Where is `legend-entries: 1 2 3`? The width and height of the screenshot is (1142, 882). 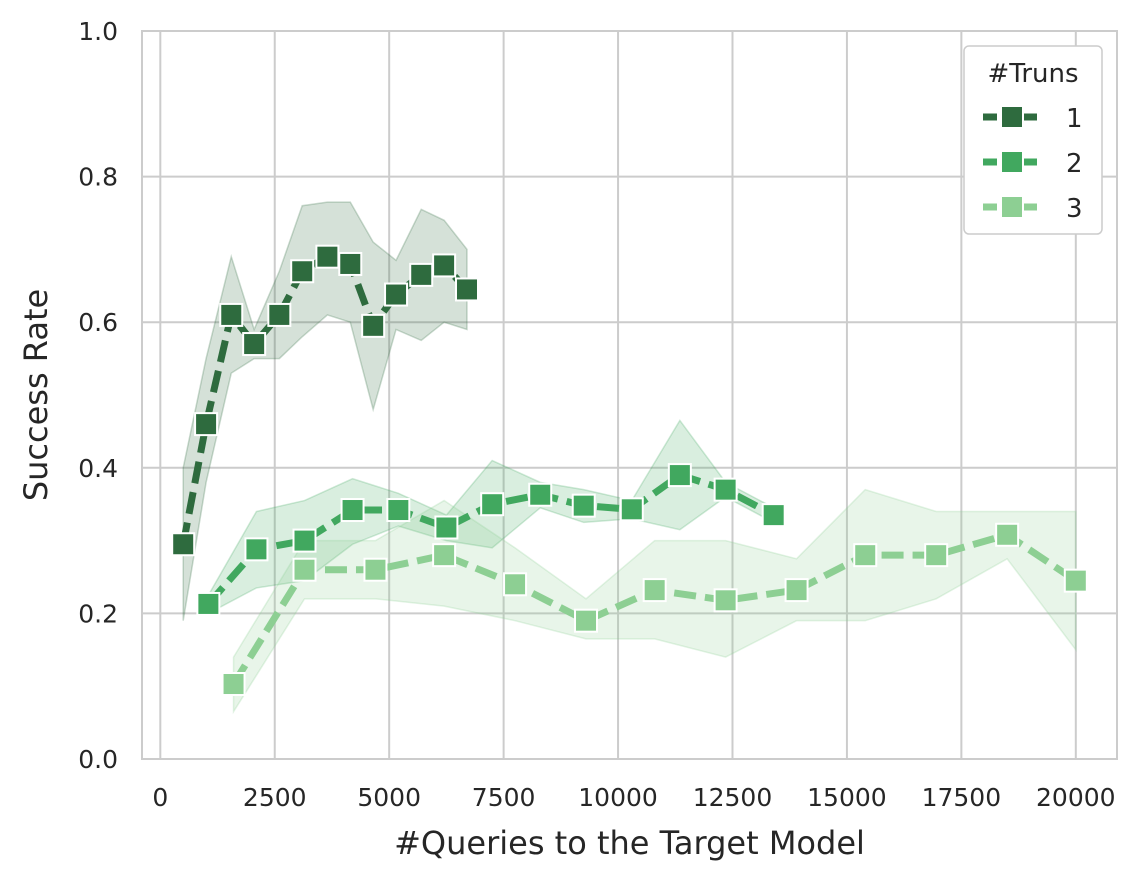
legend-entries: 1 2 3 is located at coordinates (1033, 164).